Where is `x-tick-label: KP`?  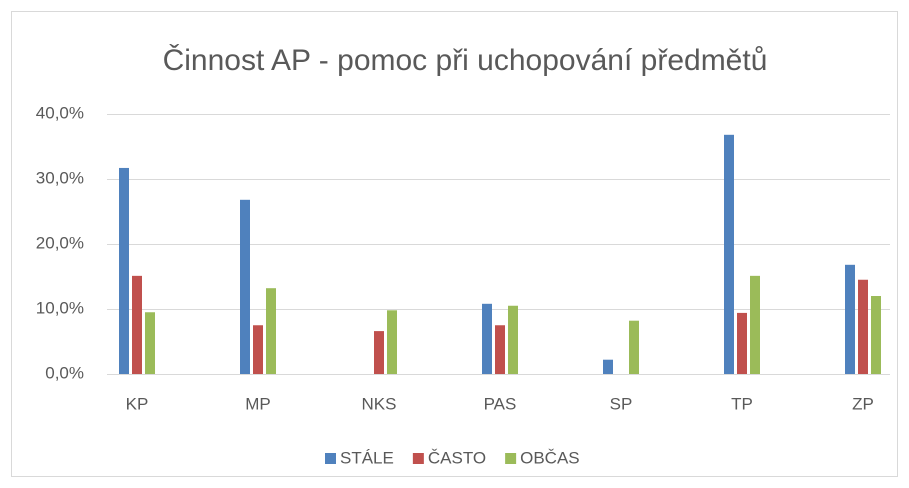
x-tick-label: KP is located at coordinates (137, 403).